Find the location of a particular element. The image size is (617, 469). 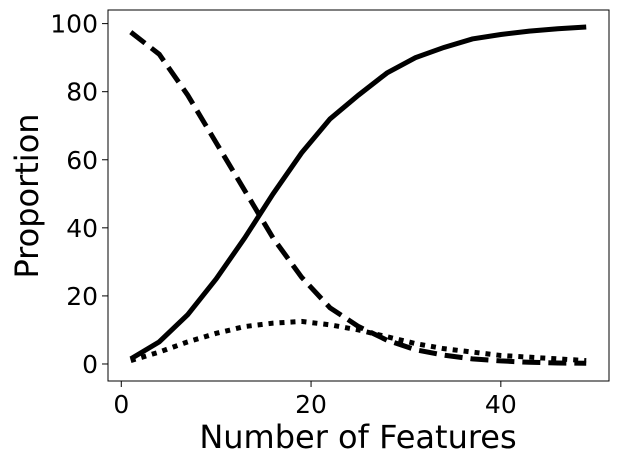

y-tick-label: 20 is located at coordinates (82, 296).